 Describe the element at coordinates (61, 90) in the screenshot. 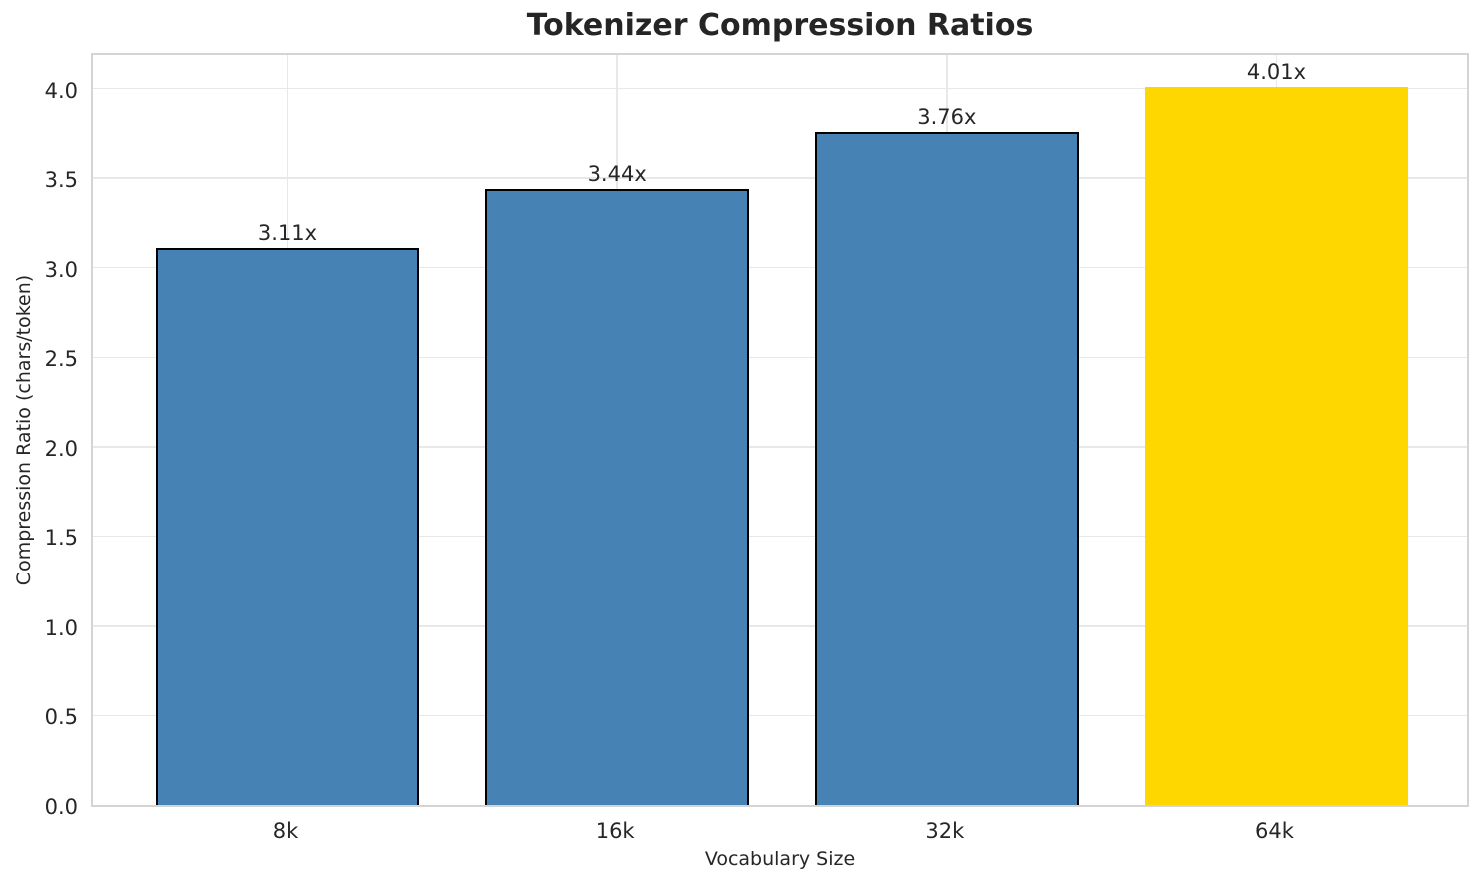

I see `y-tick-label: 4.0` at that location.